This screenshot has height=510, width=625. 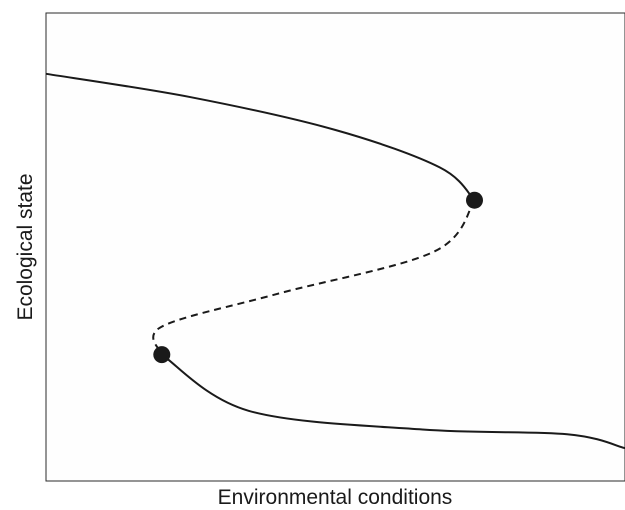 What do you see at coordinates (335, 497) in the screenshot?
I see `x-axis-label: Environmental conditions` at bounding box center [335, 497].